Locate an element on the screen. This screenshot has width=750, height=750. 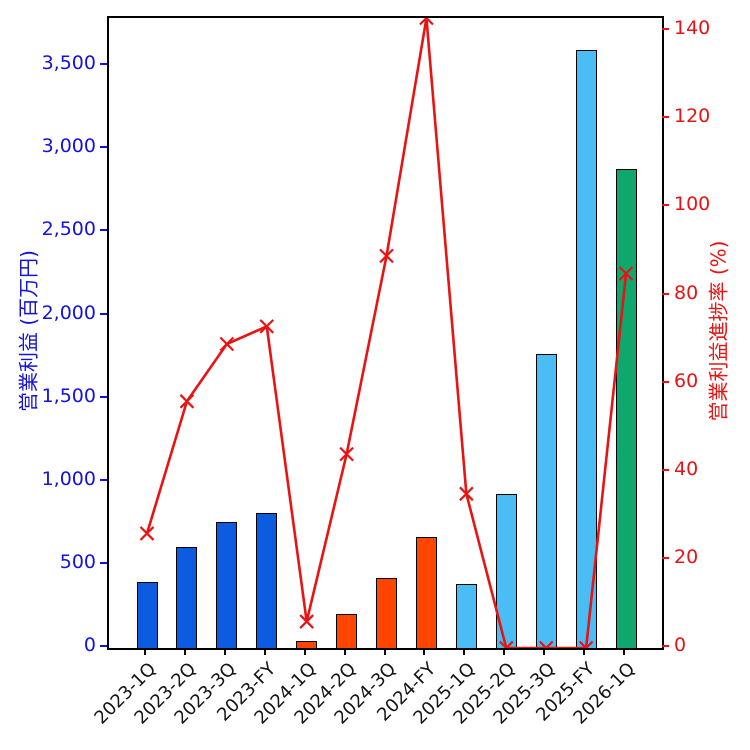
bar-2023-2Q is located at coordinates (187, 597).